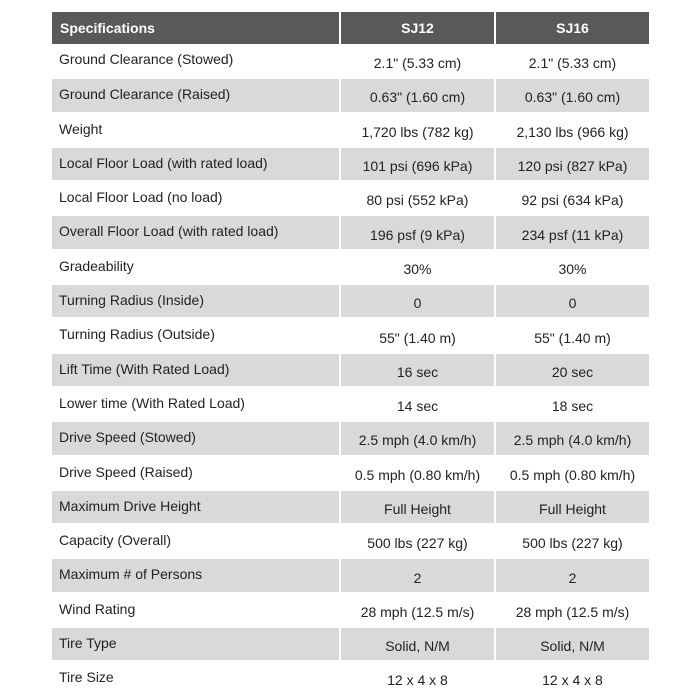 The width and height of the screenshot is (700, 700). I want to click on sj12-value-cell: 1,720 lbs (782 kg), so click(418, 130).